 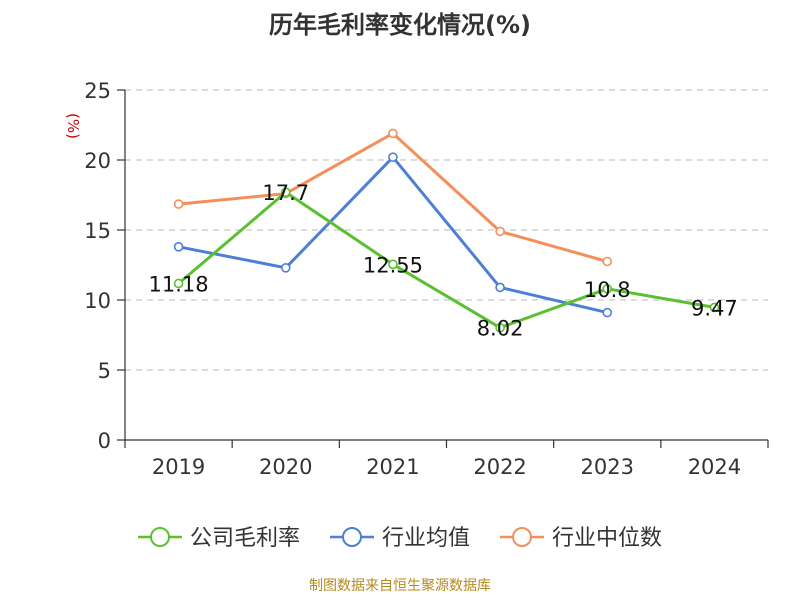 I want to click on x-tick-label: 2022, so click(x=499, y=467).